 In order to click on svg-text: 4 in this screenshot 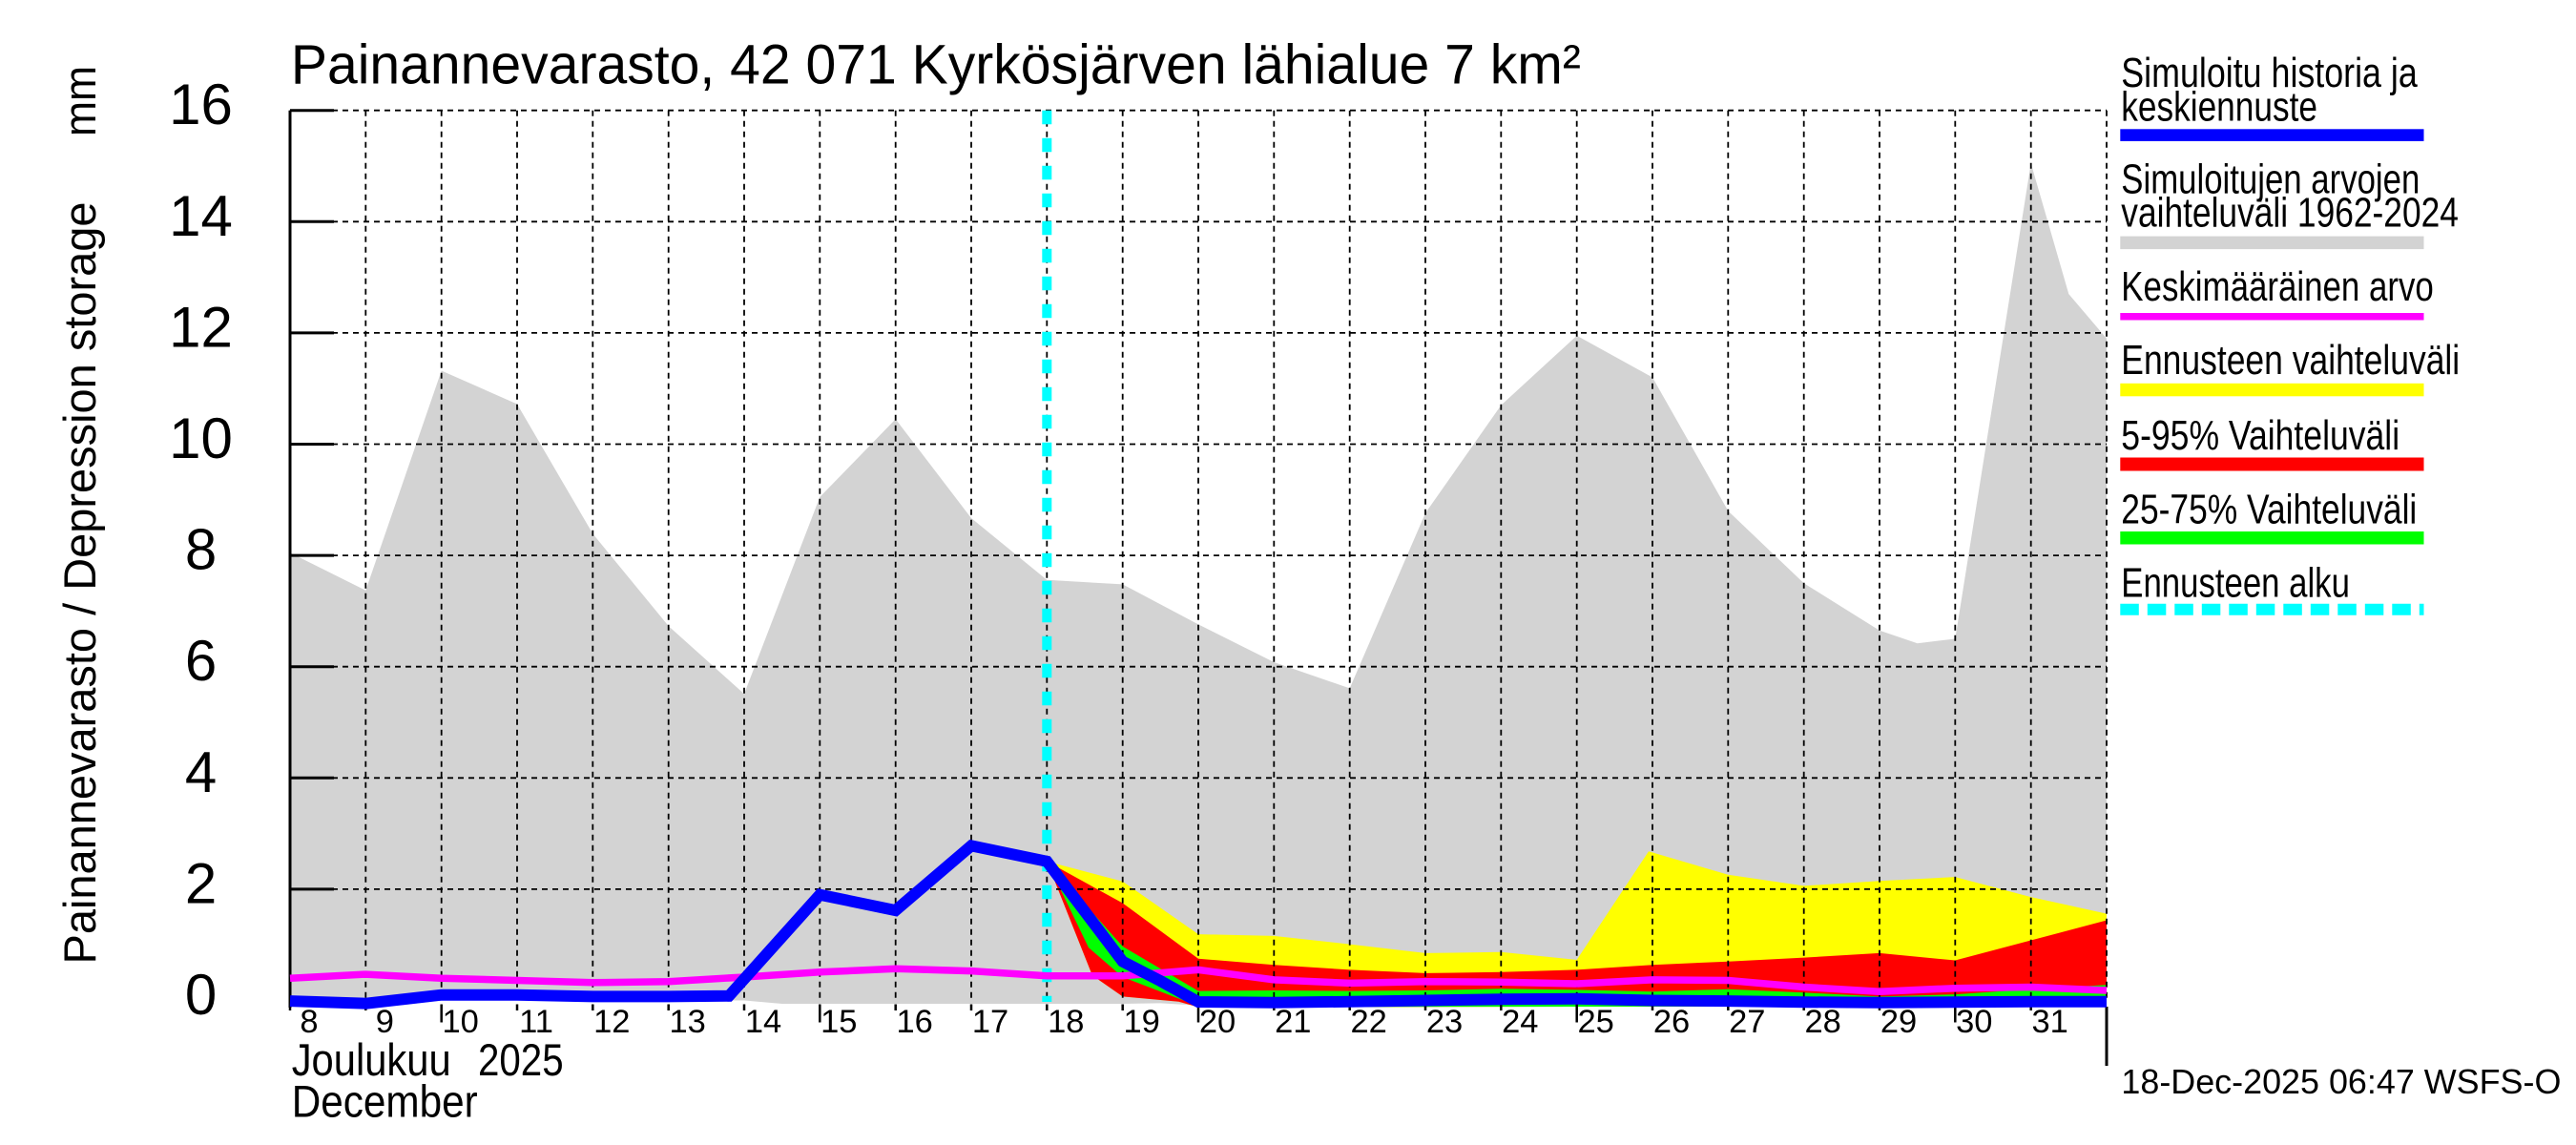, I will do `click(201, 772)`.